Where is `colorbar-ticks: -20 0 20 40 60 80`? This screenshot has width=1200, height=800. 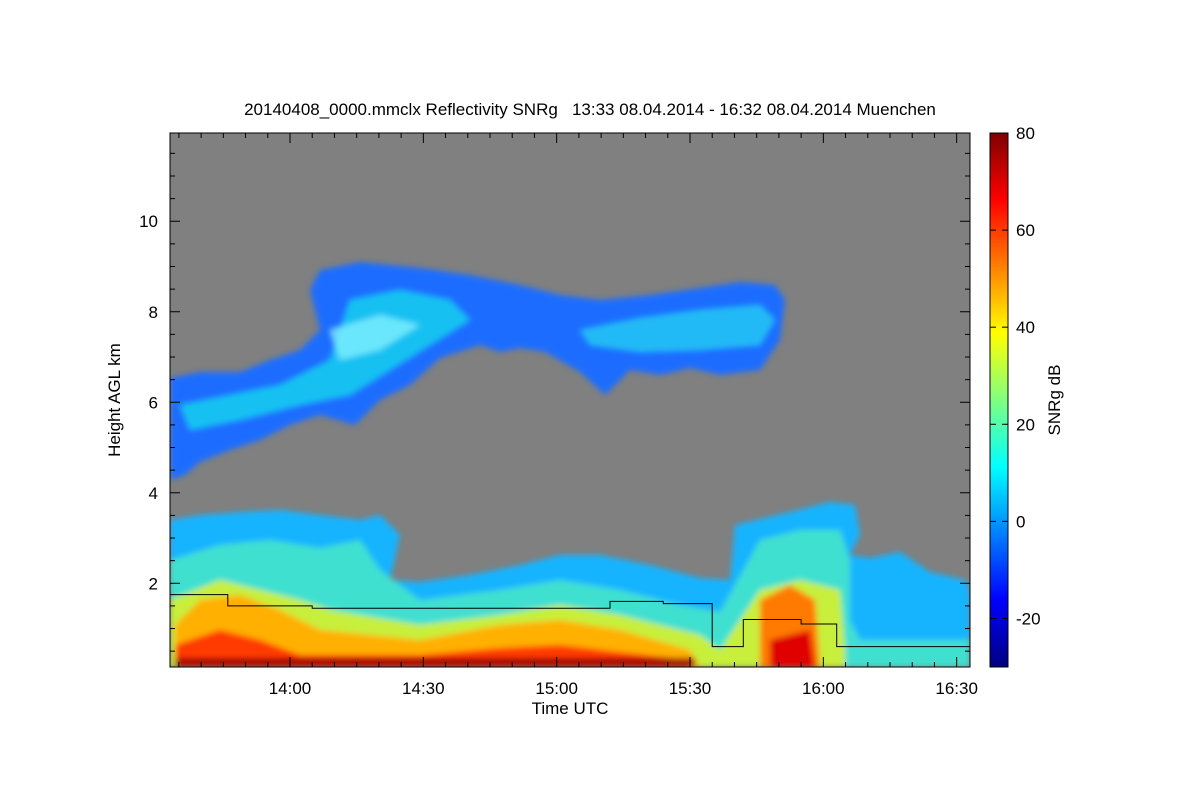
colorbar-ticks: -20 0 20 40 60 80 is located at coordinates (1015, 376).